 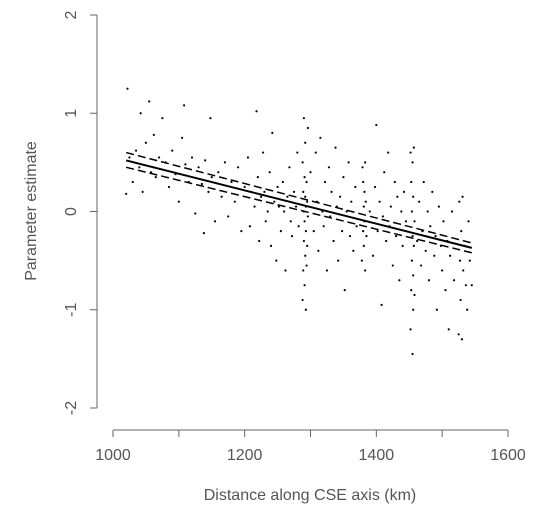 What do you see at coordinates (71, 113) in the screenshot?
I see `y-tick-label: 1` at bounding box center [71, 113].